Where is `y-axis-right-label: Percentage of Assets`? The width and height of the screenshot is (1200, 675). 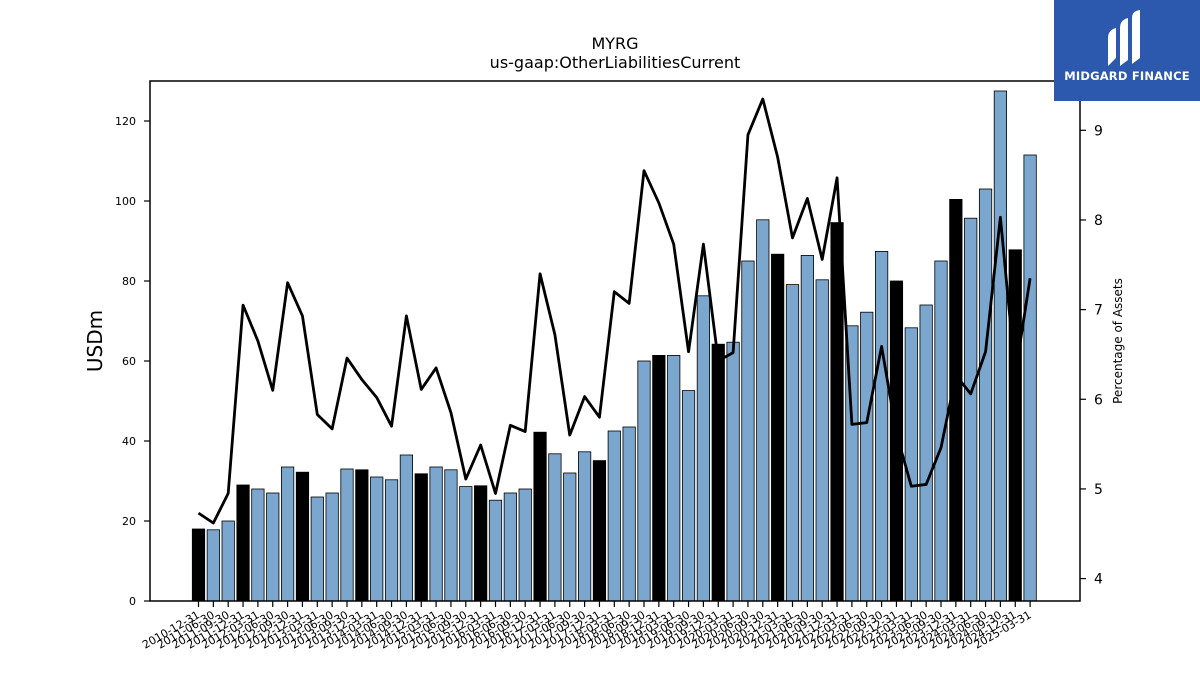
y-axis-right-label: Percentage of Assets is located at coordinates (1118, 341).